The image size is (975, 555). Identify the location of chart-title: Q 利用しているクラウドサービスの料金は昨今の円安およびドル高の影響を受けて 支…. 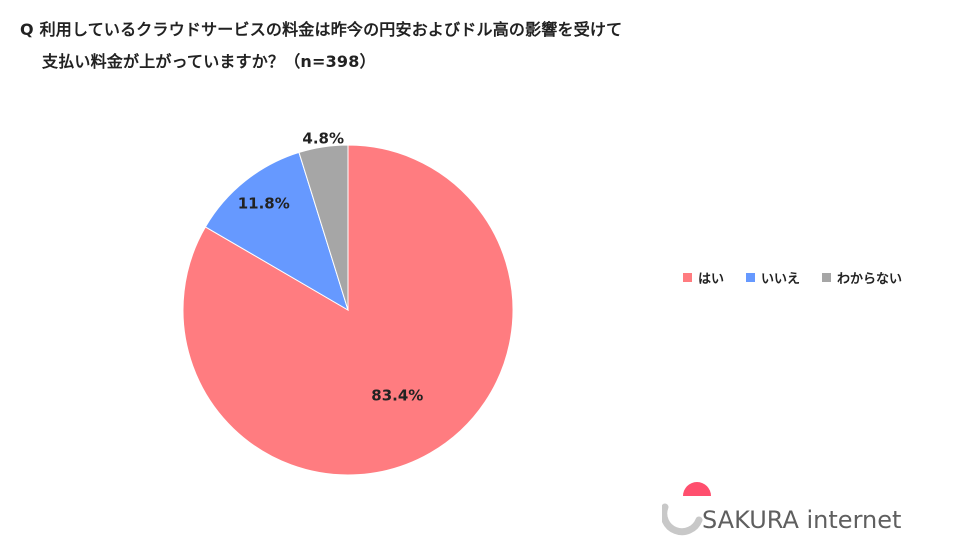
(321, 46).